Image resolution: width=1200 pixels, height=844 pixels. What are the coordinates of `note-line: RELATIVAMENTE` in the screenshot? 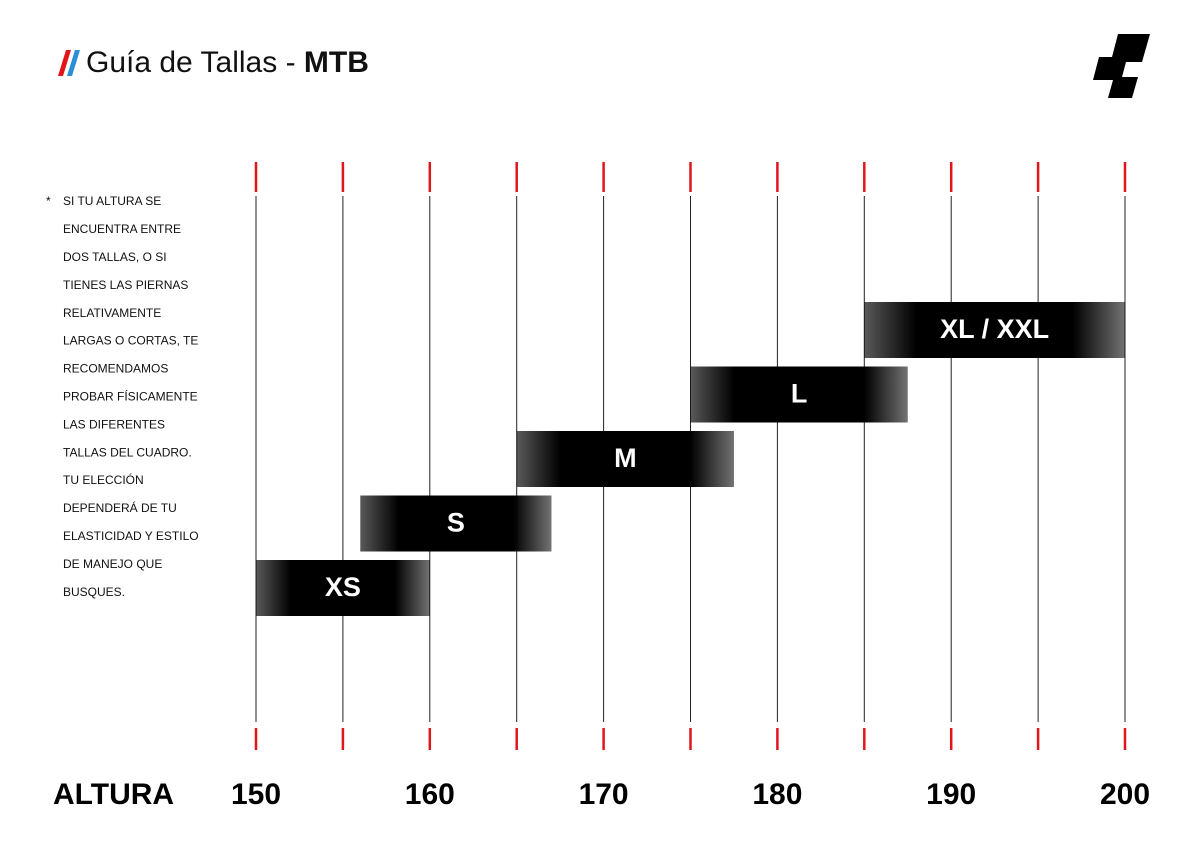 It's located at (112, 313).